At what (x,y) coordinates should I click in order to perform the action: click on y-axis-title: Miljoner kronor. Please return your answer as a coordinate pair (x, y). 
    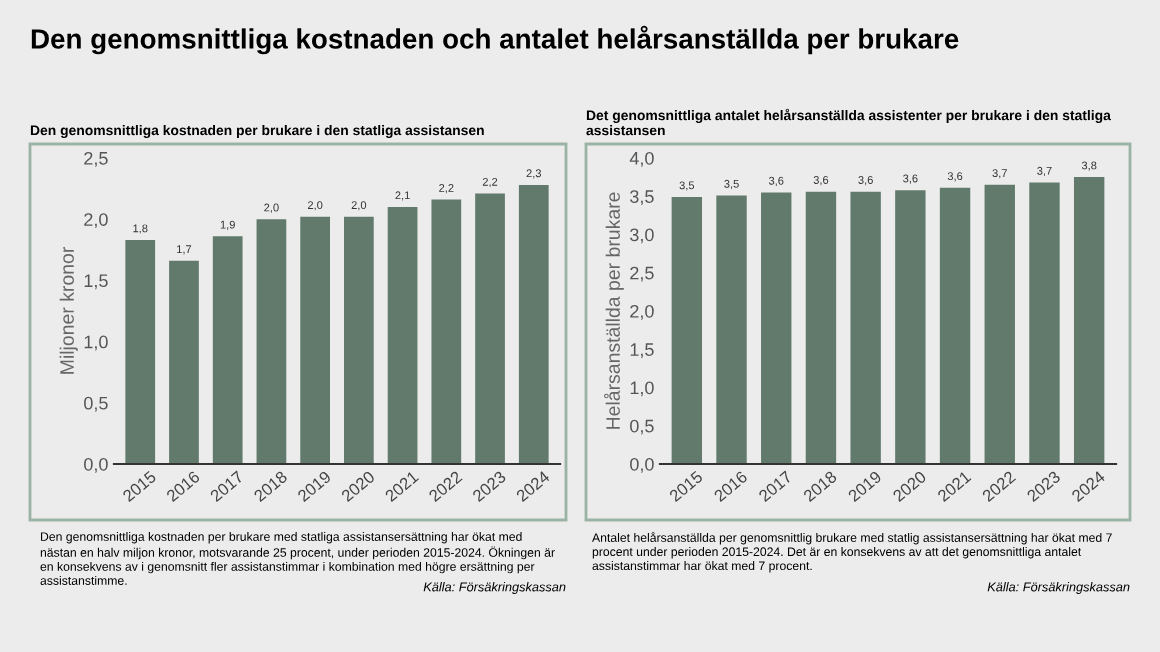
    Looking at the image, I should click on (68, 310).